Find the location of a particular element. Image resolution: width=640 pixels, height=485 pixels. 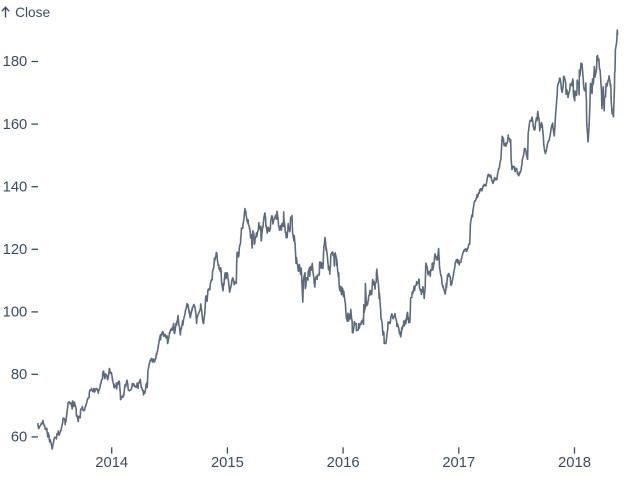

svg-text: 120 is located at coordinates (15, 250).